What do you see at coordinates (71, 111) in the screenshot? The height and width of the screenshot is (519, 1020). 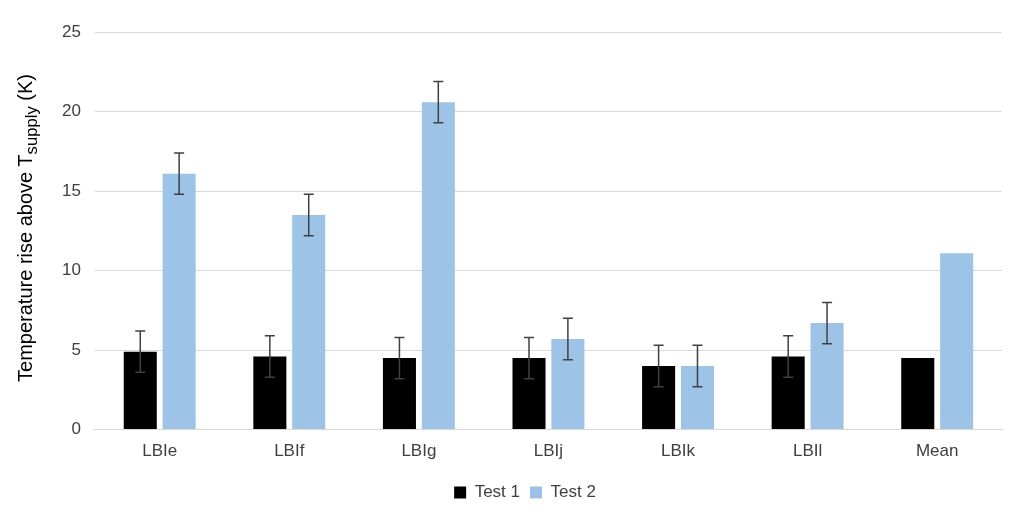 I see `y-tick-label: 20` at bounding box center [71, 111].